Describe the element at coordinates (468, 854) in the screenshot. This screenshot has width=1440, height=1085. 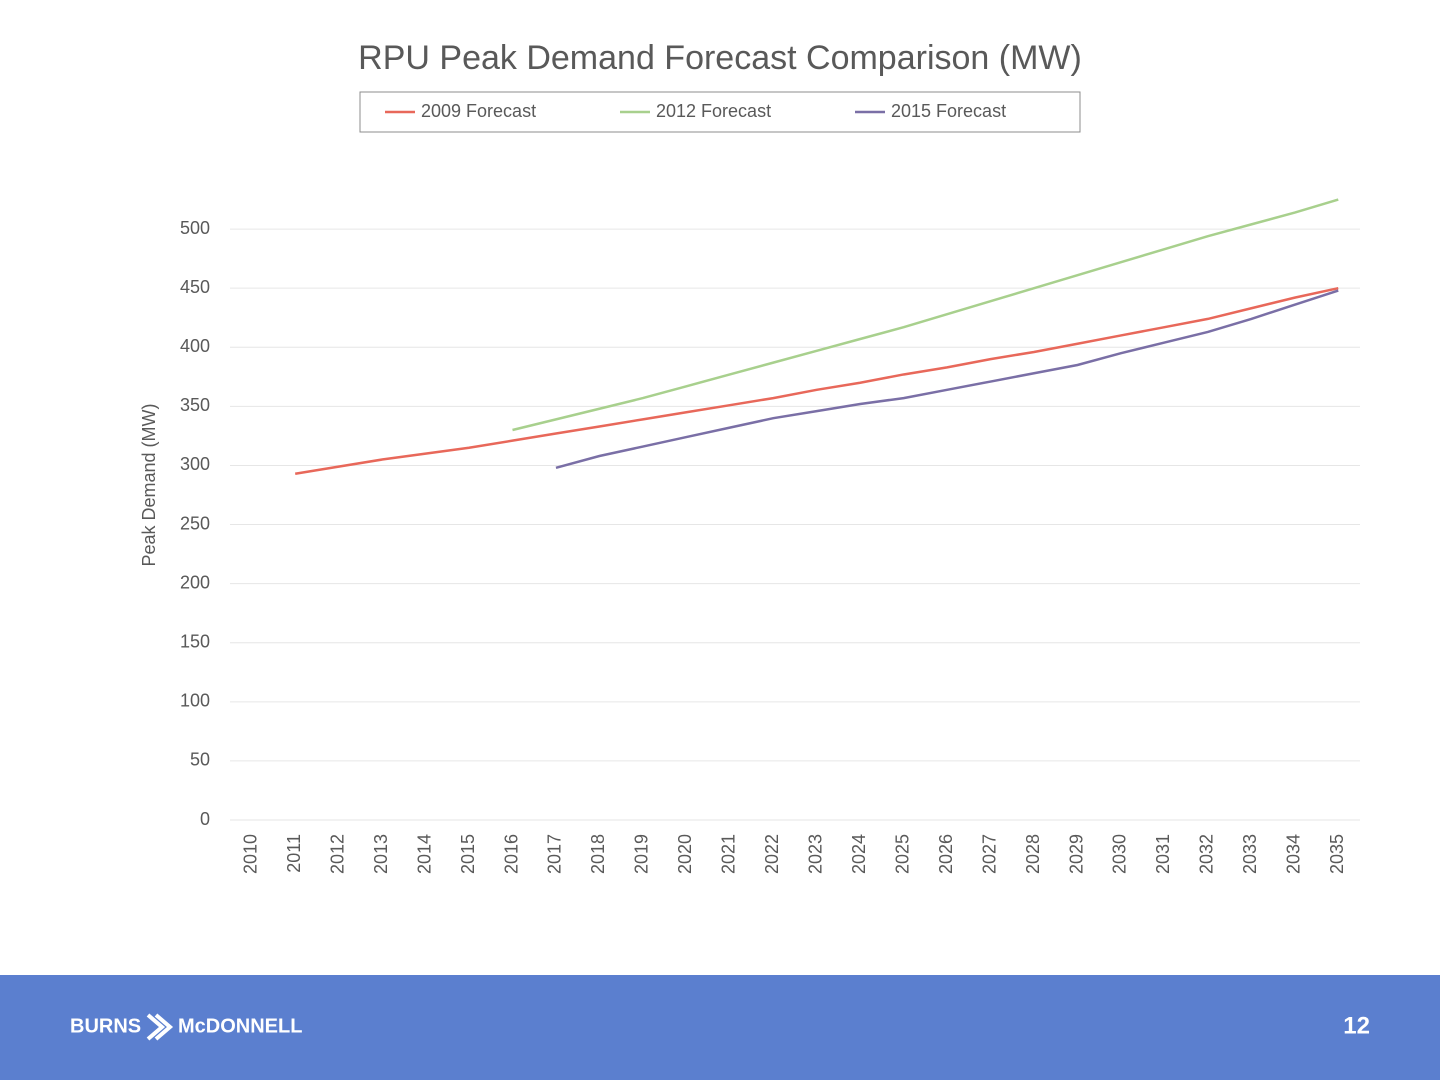
I see `x-tick-label: 2015` at that location.